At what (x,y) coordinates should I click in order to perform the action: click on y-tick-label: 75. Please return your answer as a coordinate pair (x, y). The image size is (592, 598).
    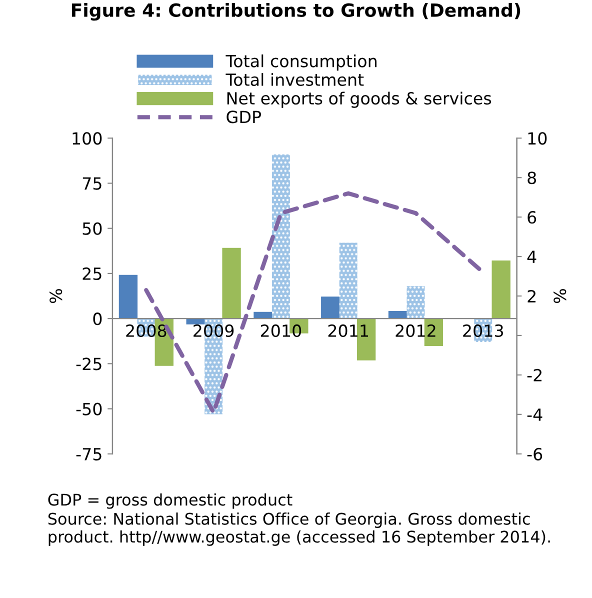
    Looking at the image, I should click on (92, 183).